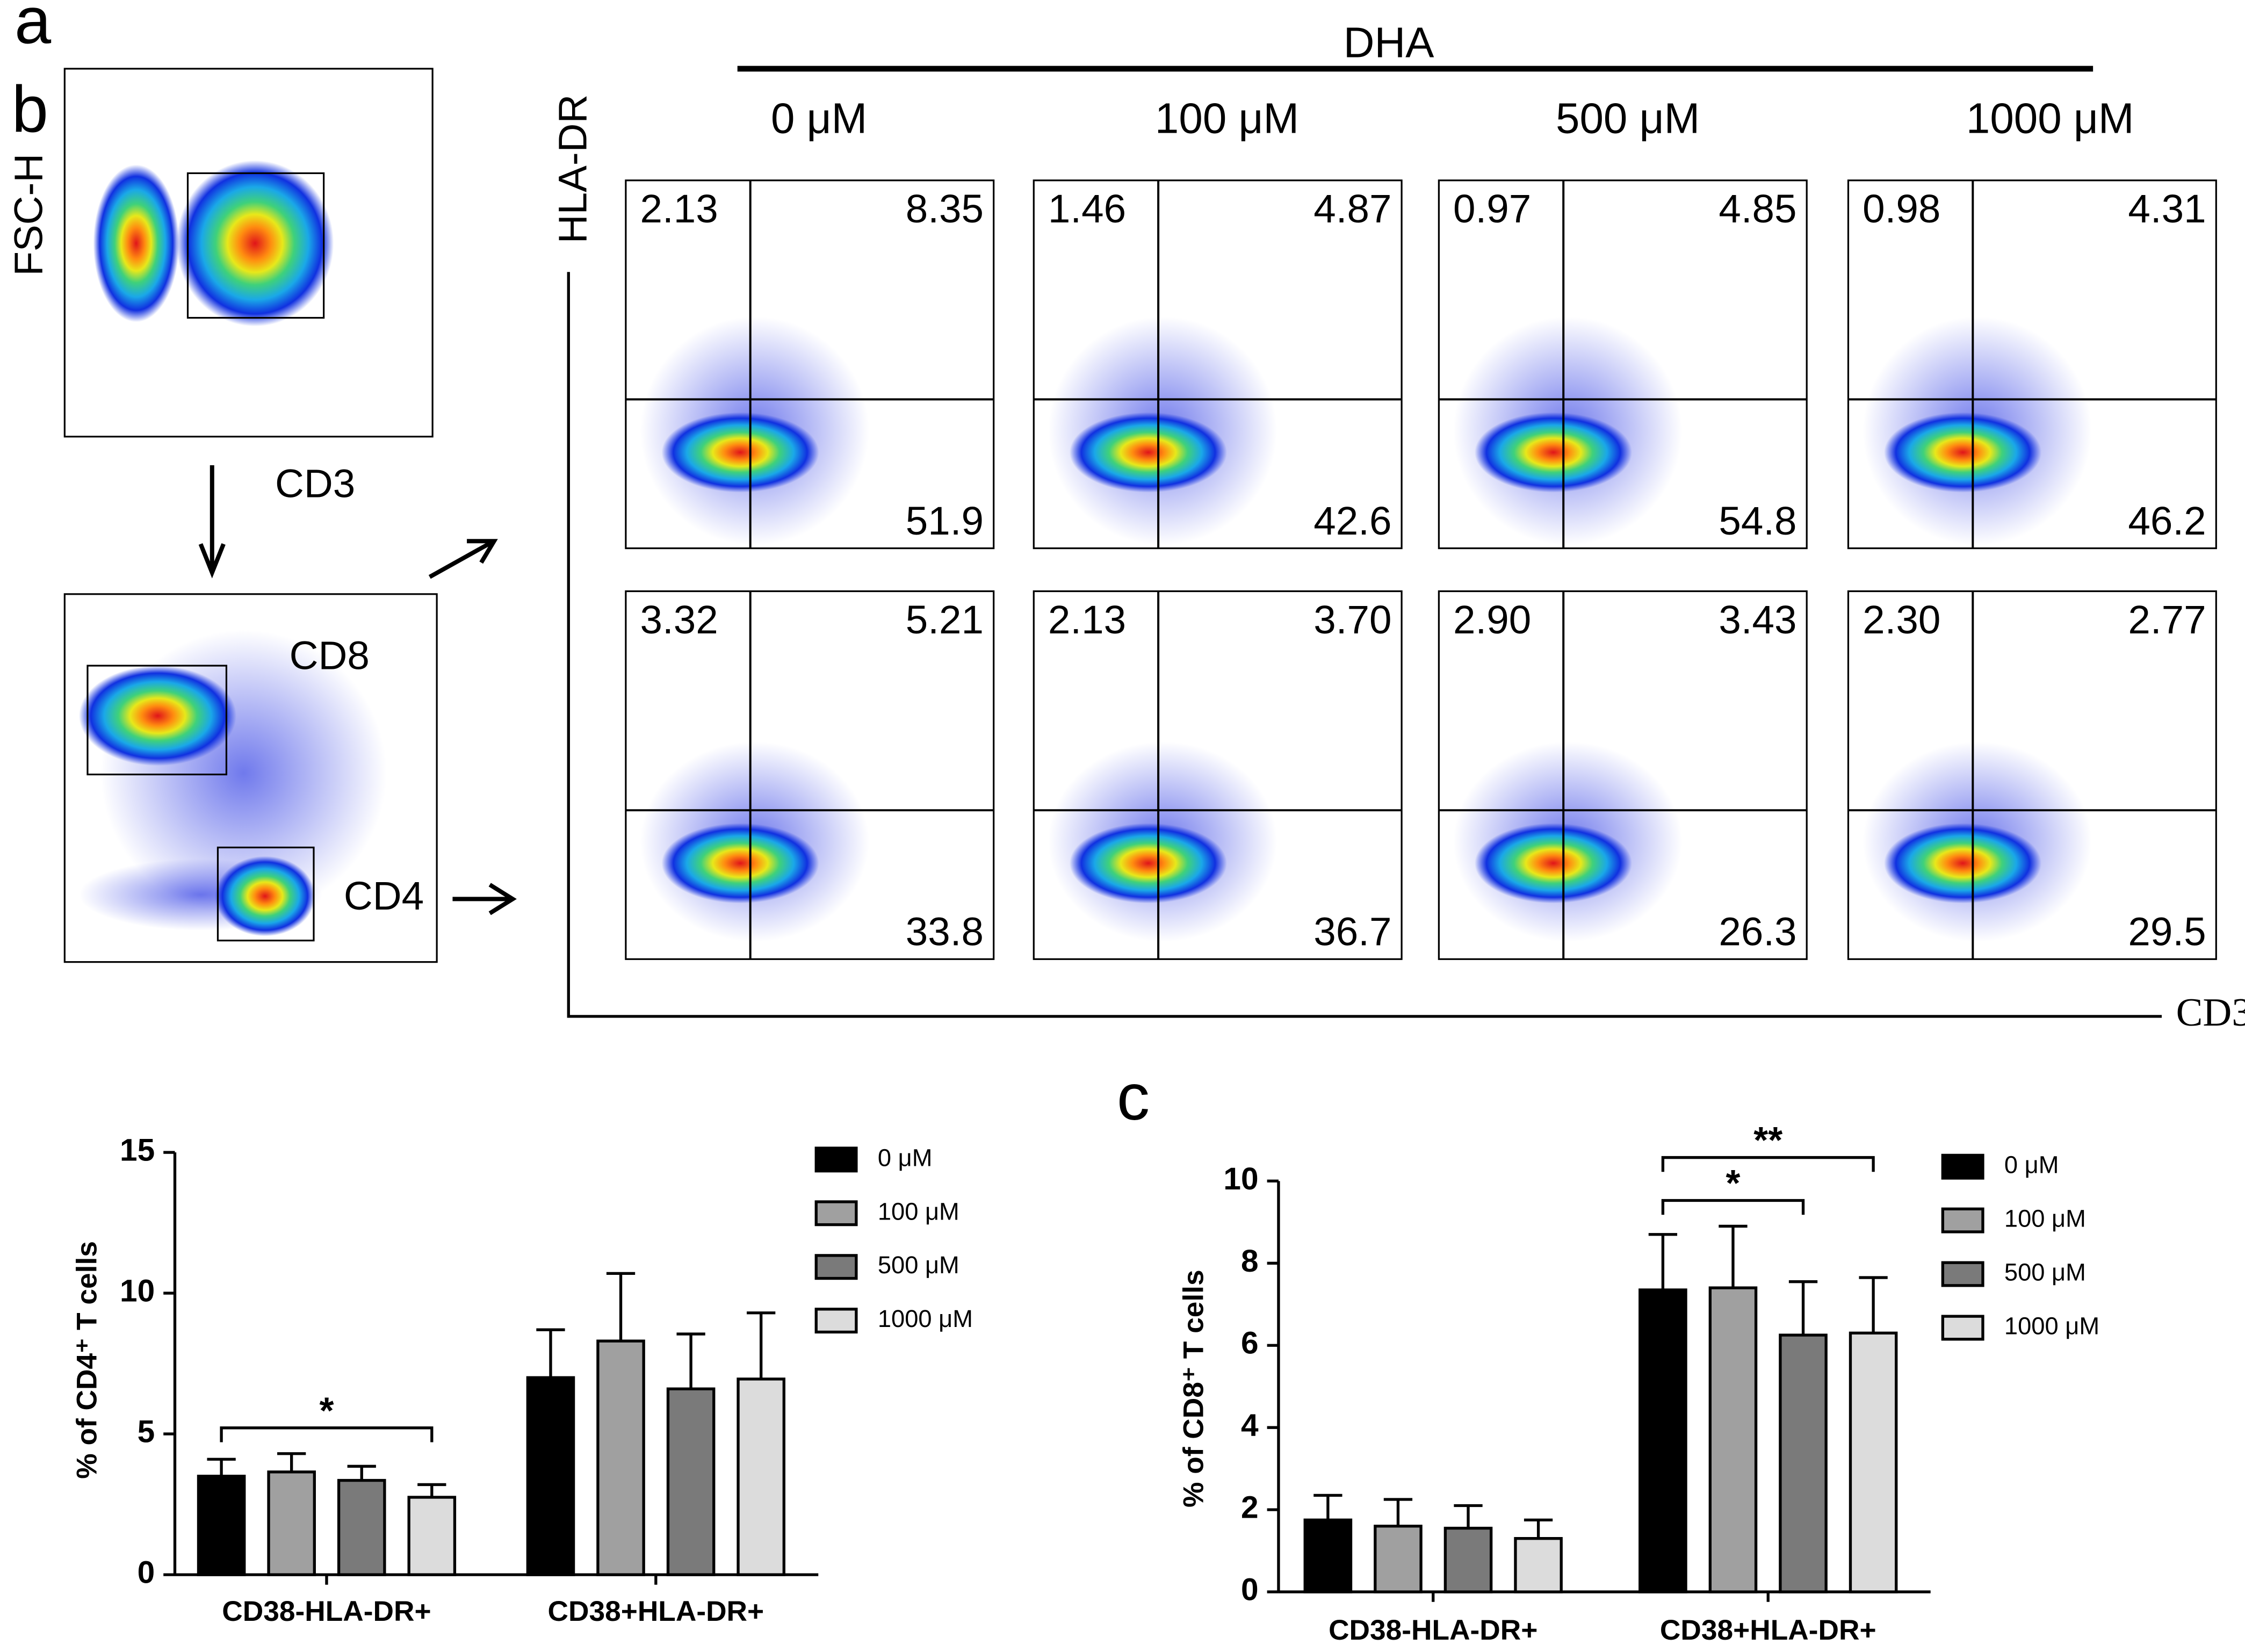 The image size is (2245, 1652). What do you see at coordinates (679, 208) in the screenshot?
I see `quadrant-value: 2.13` at bounding box center [679, 208].